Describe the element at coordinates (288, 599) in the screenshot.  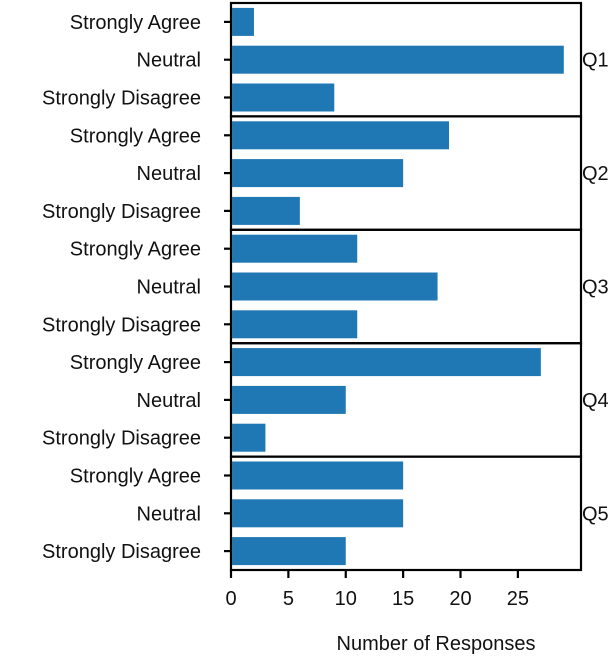
I see `x-tick-label: 5` at that location.